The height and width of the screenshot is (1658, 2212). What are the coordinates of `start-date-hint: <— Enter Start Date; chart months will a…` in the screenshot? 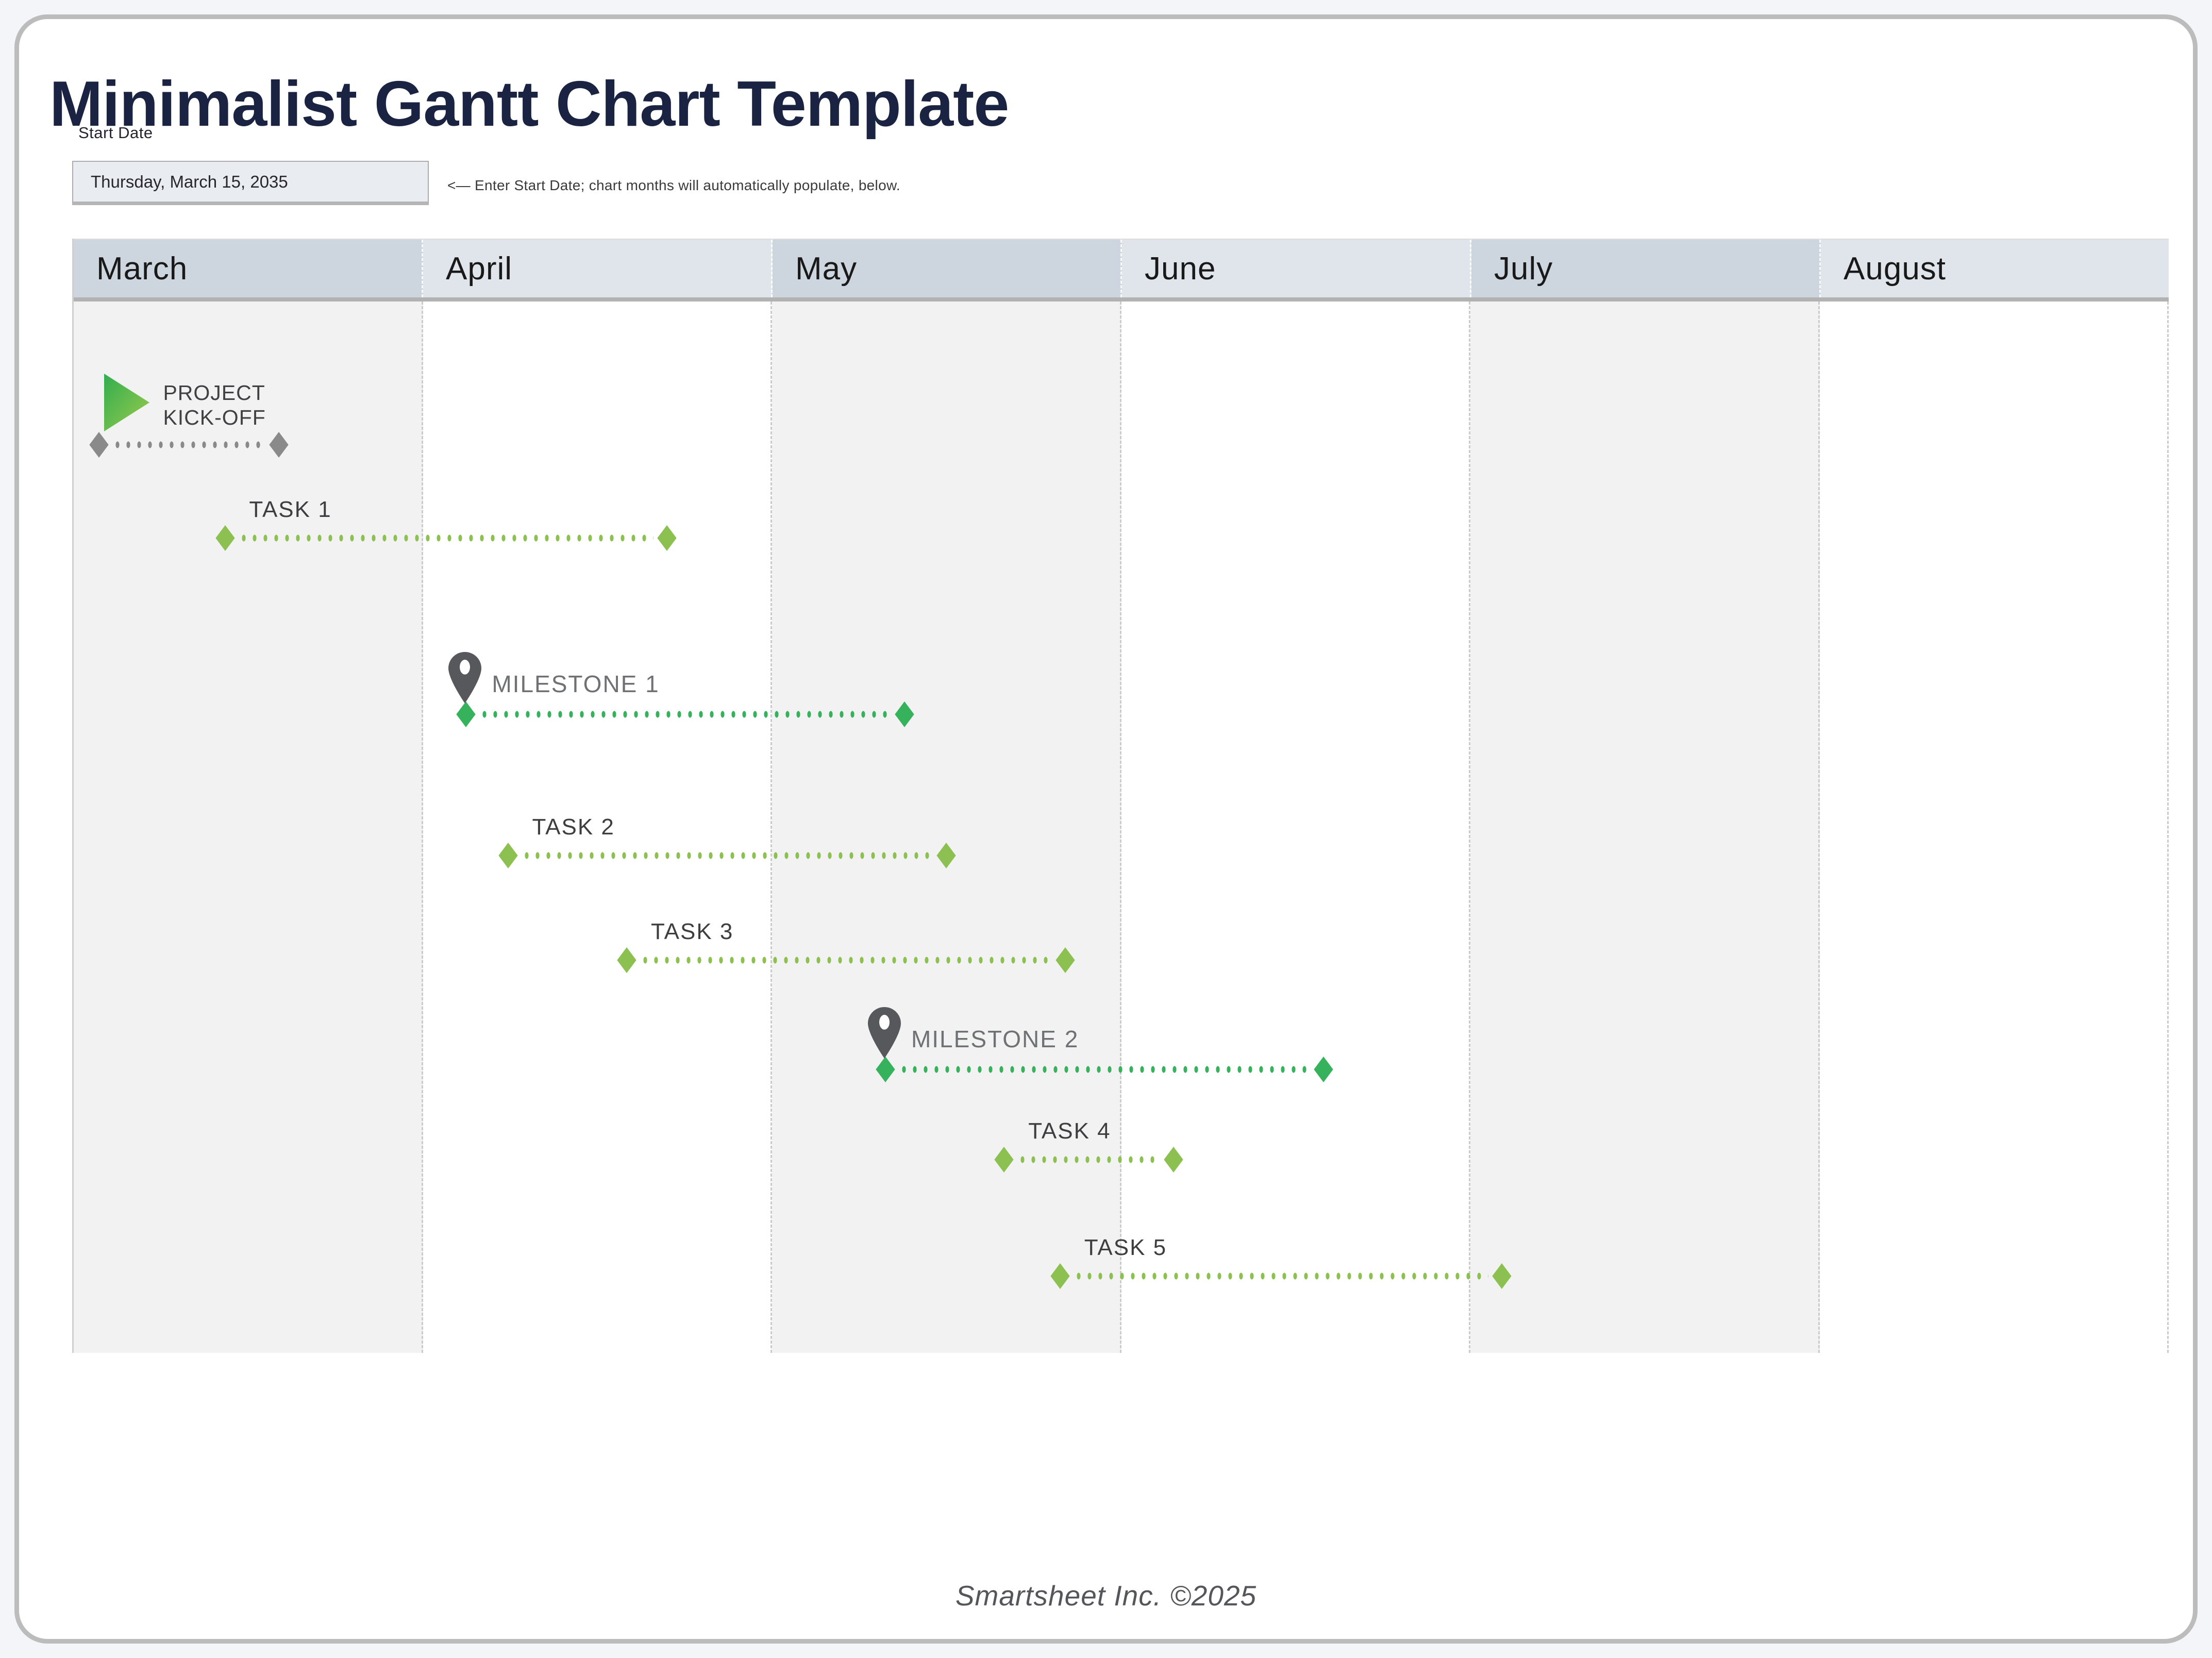 It's located at (674, 185).